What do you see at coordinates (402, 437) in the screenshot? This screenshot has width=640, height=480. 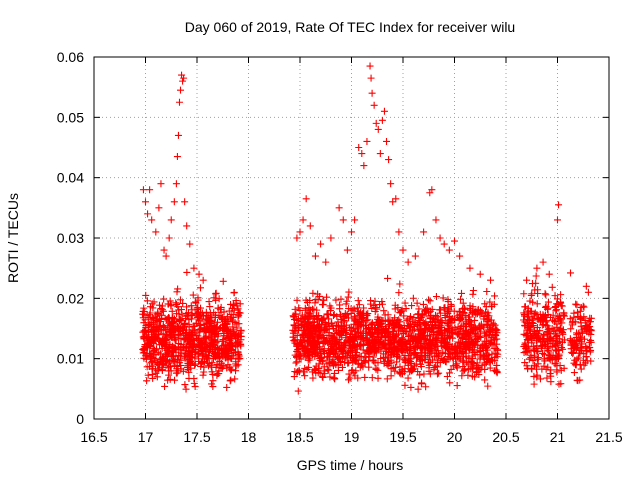 I see `x-tick-label: 19.5` at bounding box center [402, 437].